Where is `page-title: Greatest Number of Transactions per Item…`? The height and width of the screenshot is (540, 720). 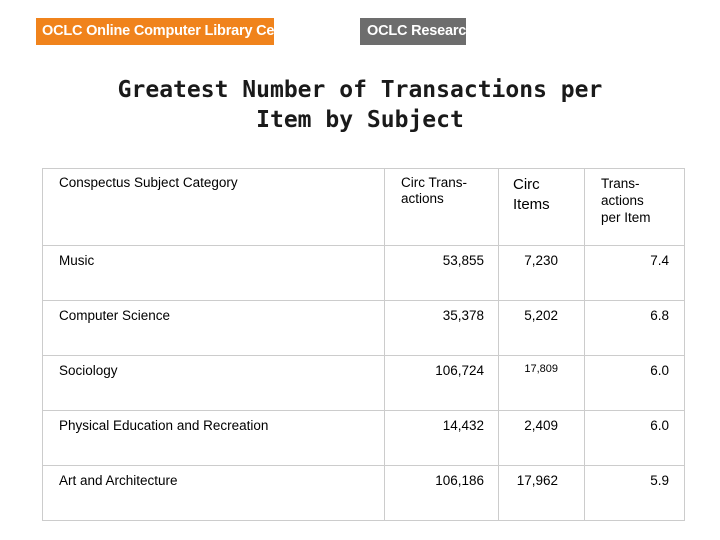
page-title: Greatest Number of Transactions per Item… is located at coordinates (360, 105).